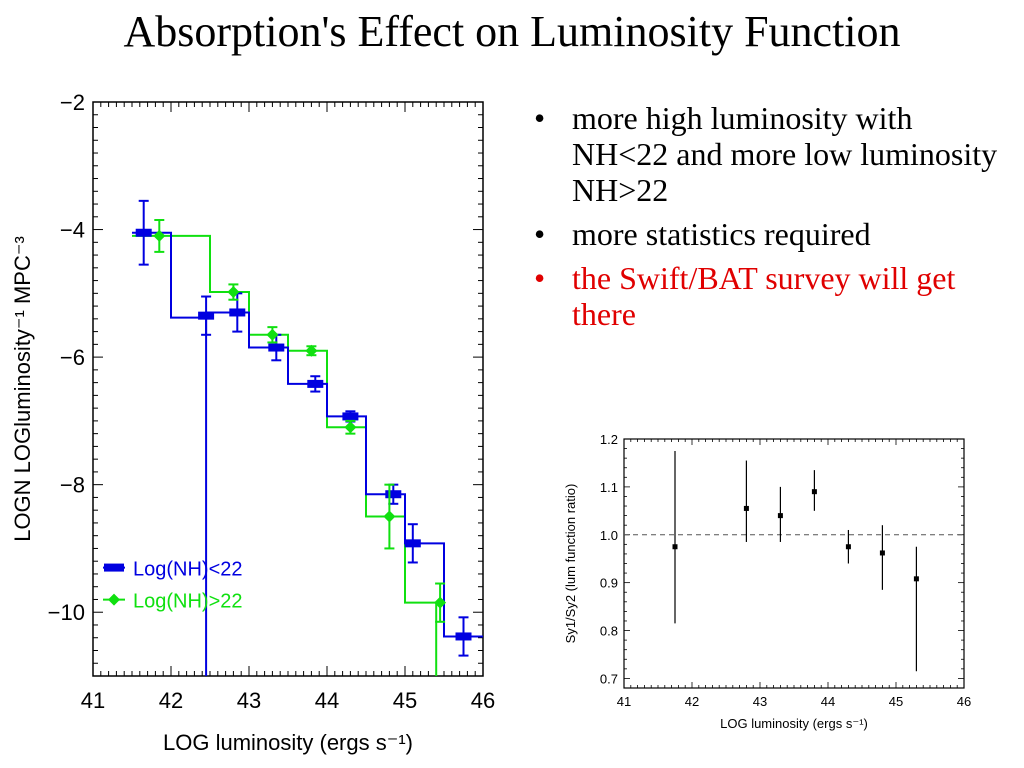 This screenshot has width=1024, height=768. I want to click on bullet-item: • more statistics required, so click(770, 234).